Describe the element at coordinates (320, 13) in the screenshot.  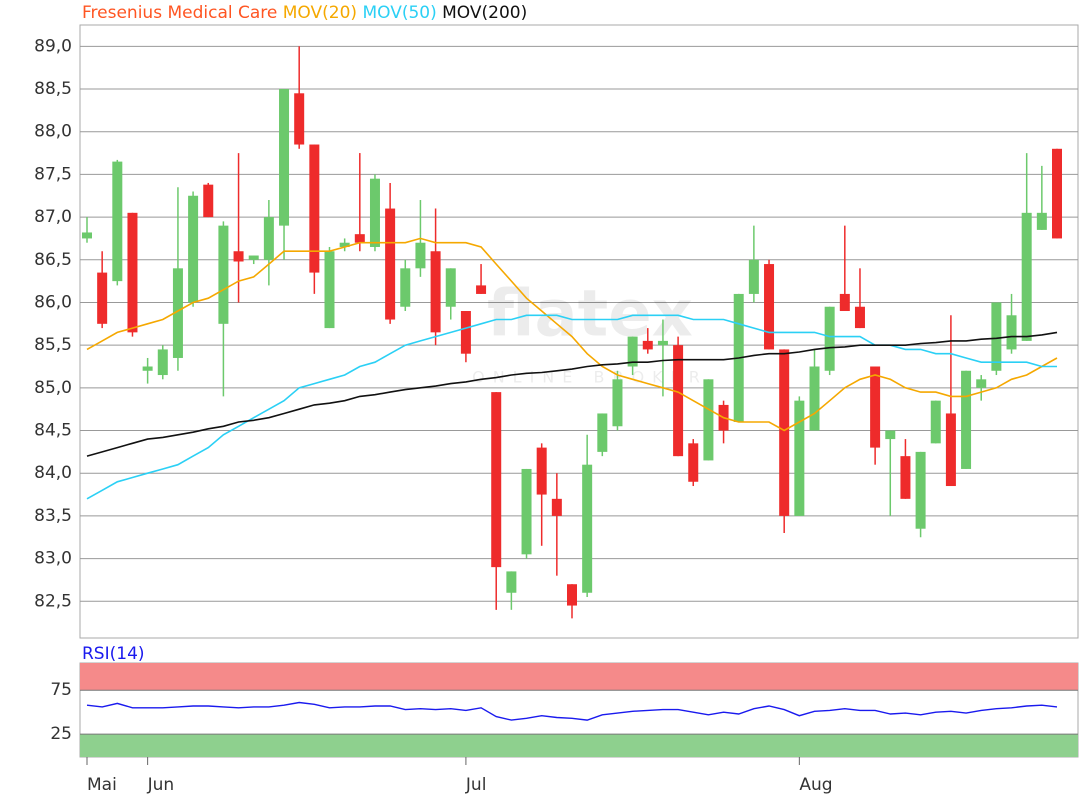
I see `legend-entry: MOV(20)` at that location.